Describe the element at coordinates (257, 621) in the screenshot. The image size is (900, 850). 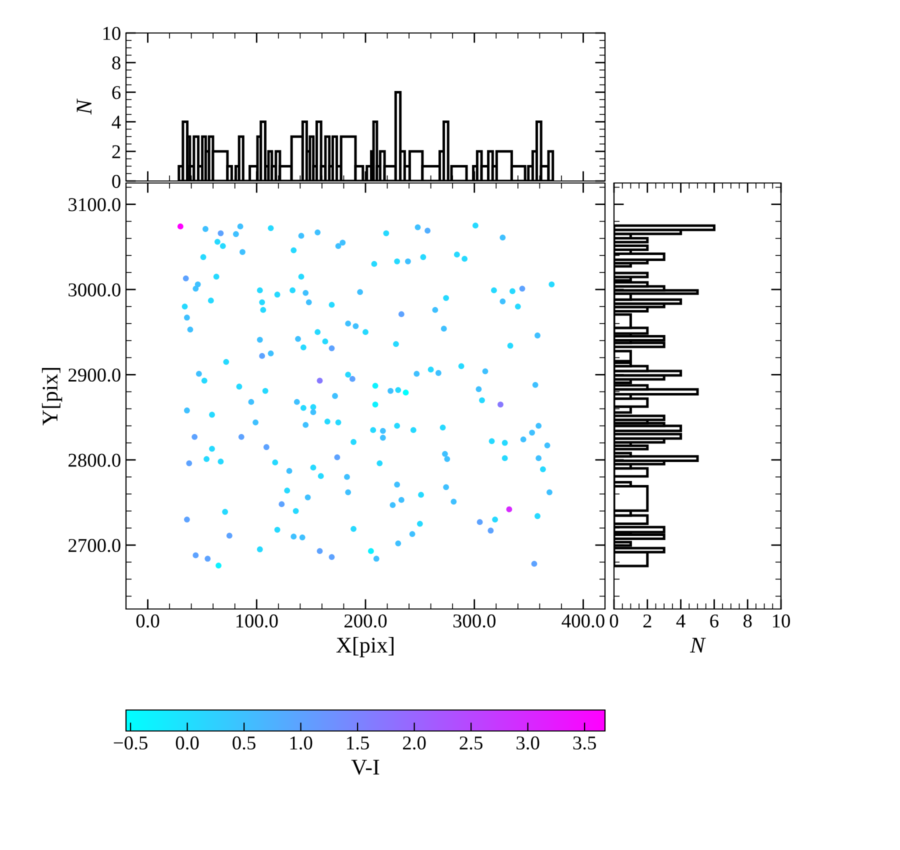
I see `x-tick-label: 100.0` at that location.